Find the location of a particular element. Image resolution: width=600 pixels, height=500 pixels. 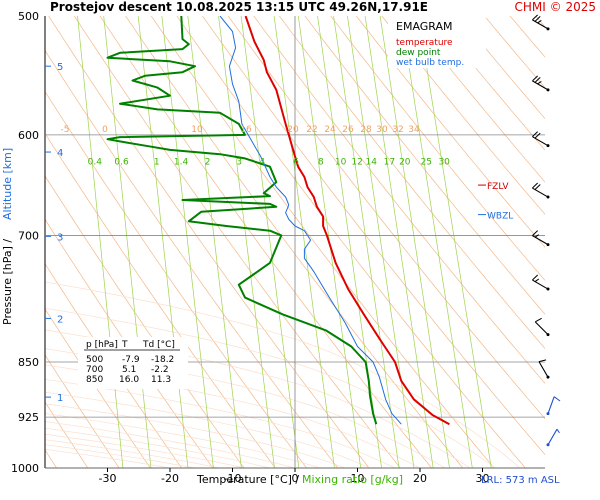

lrl-label: LRL: 573 m ASL is located at coordinates (520, 480).